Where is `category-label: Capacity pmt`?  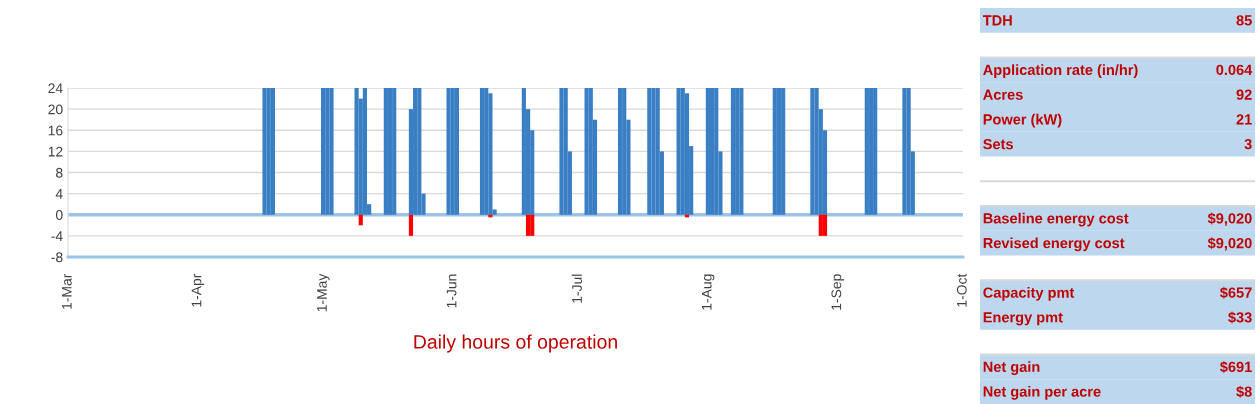
category-label: Capacity pmt is located at coordinates (1029, 294).